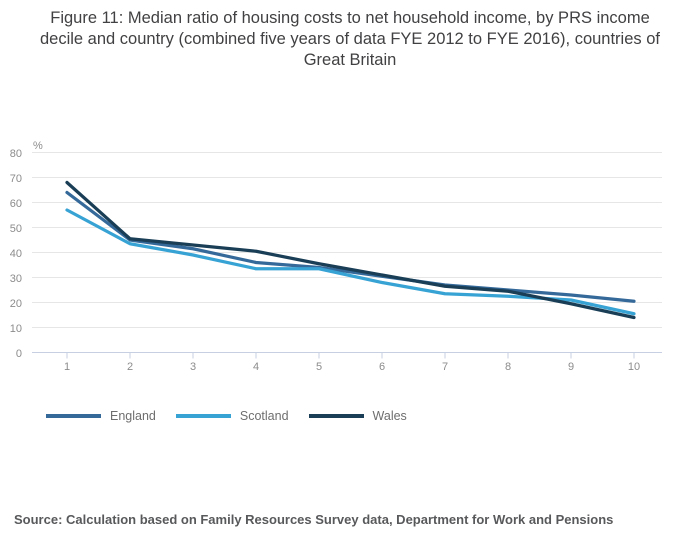  I want to click on legend-label-scotland: Scotland, so click(264, 416).